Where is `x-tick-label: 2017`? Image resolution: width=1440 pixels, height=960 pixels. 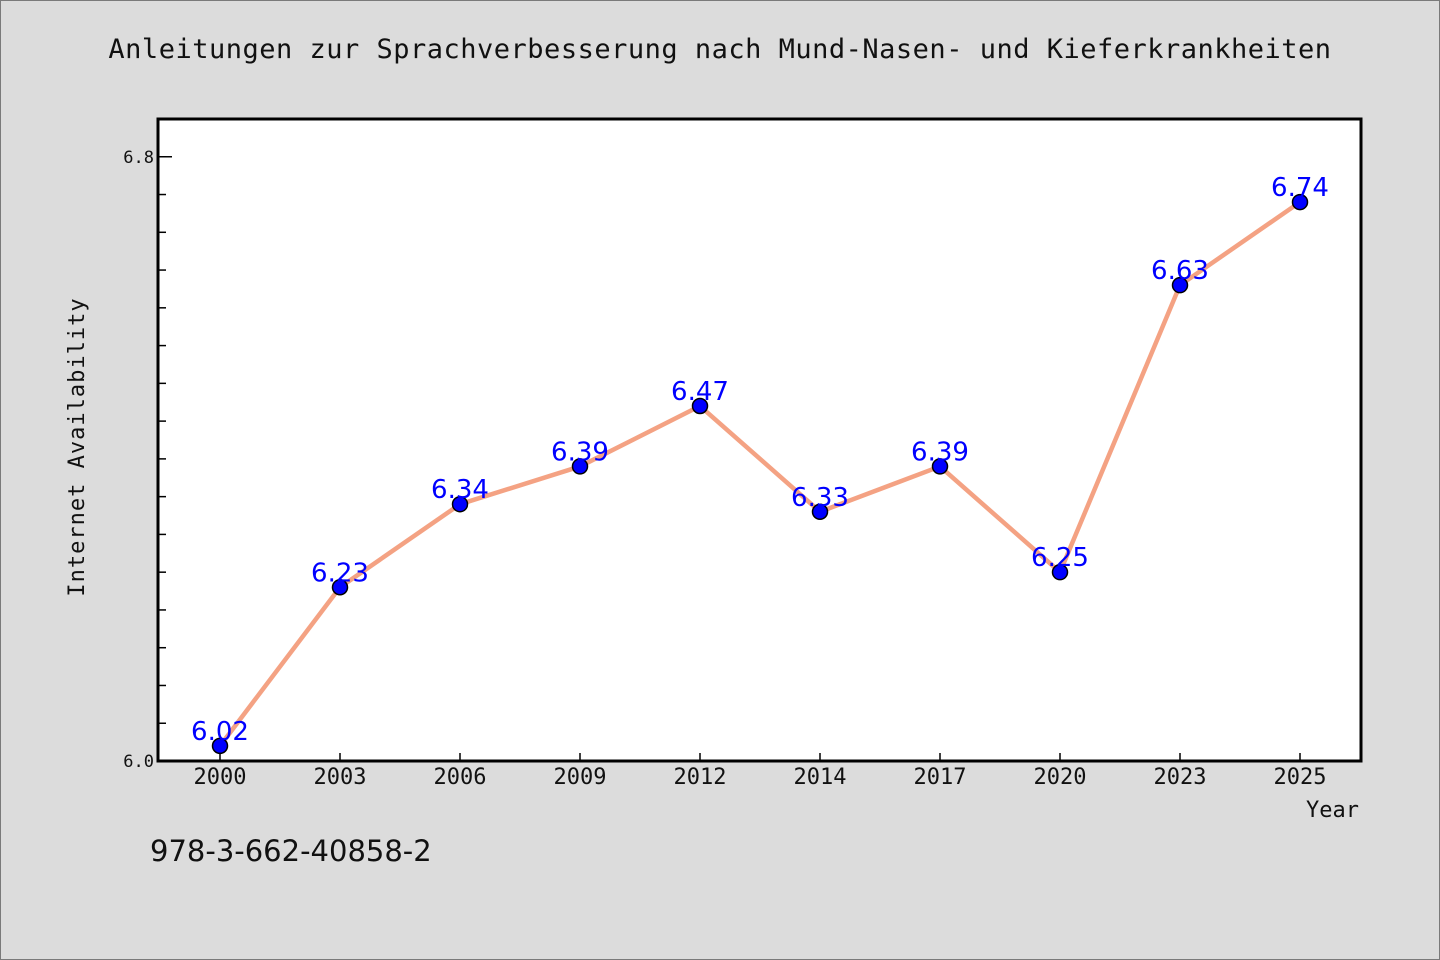
x-tick-label: 2017 is located at coordinates (940, 777).